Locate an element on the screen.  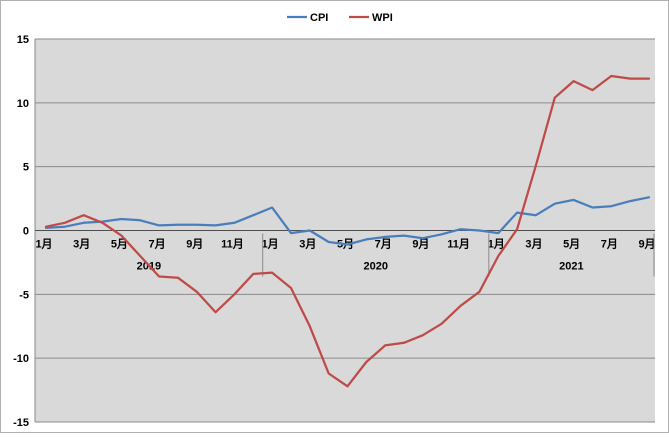
y-tick-label: -10 is located at coordinates (21, 359).